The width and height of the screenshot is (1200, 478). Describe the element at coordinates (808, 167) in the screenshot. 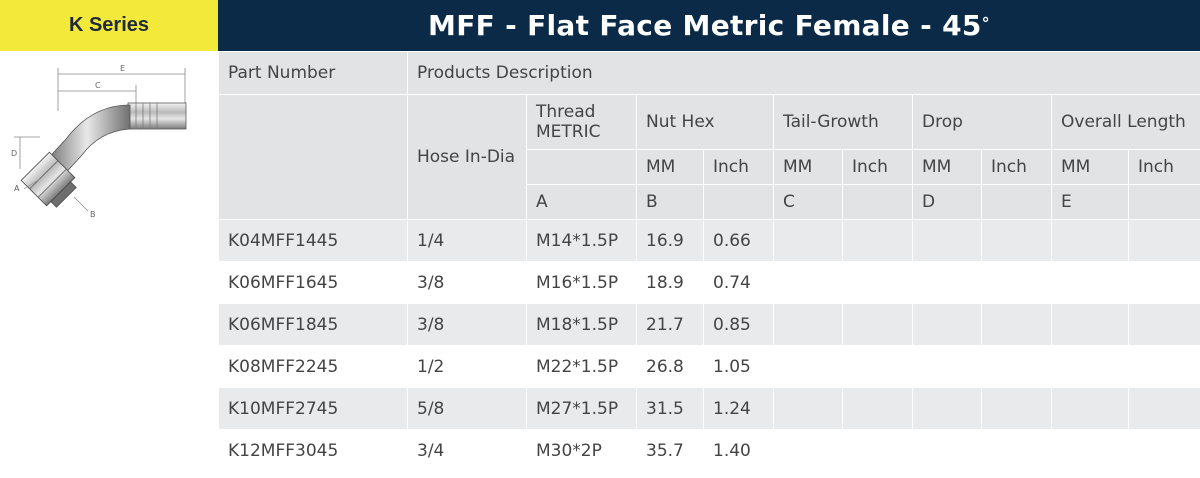

I see `header-tail-mm: MM` at that location.